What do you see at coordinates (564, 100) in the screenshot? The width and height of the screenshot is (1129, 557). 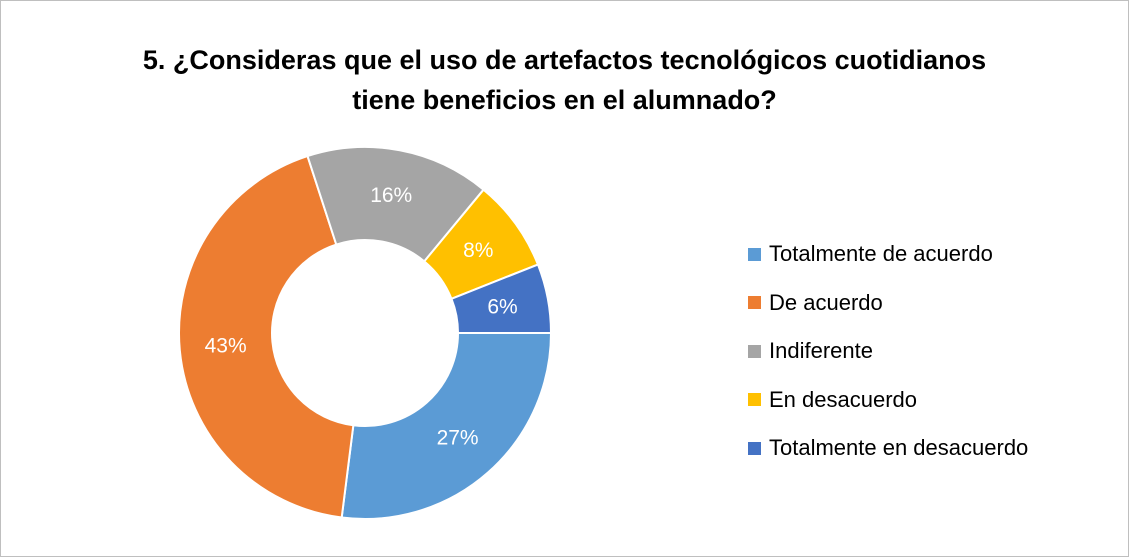 I see `chart-title-line-2: tiene beneficios en el alumnado?` at bounding box center [564, 100].